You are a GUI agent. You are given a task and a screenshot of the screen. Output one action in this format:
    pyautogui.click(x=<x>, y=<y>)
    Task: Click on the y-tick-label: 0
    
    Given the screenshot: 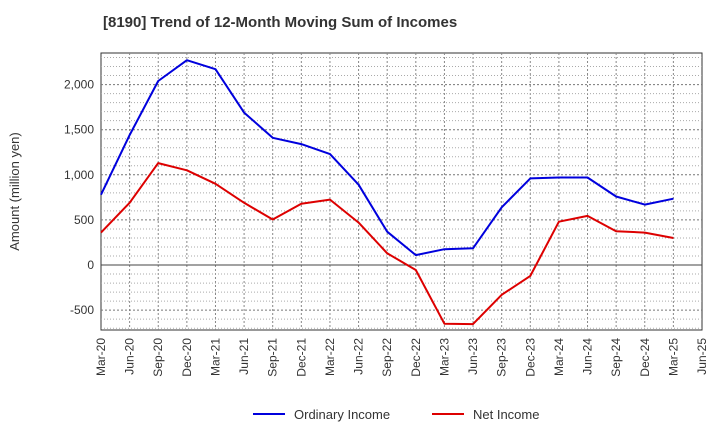 What is the action you would take?
    pyautogui.click(x=90, y=265)
    